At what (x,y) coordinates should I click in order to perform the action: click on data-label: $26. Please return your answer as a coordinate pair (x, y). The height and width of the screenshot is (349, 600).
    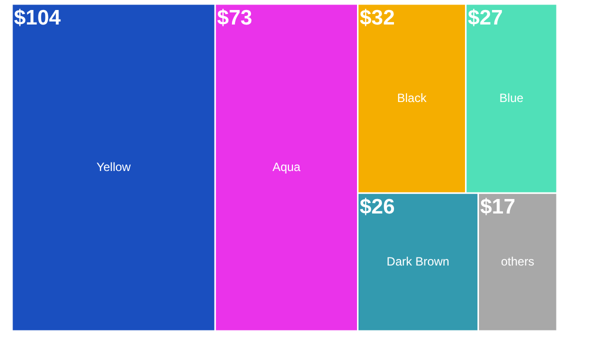
    Looking at the image, I should click on (377, 206).